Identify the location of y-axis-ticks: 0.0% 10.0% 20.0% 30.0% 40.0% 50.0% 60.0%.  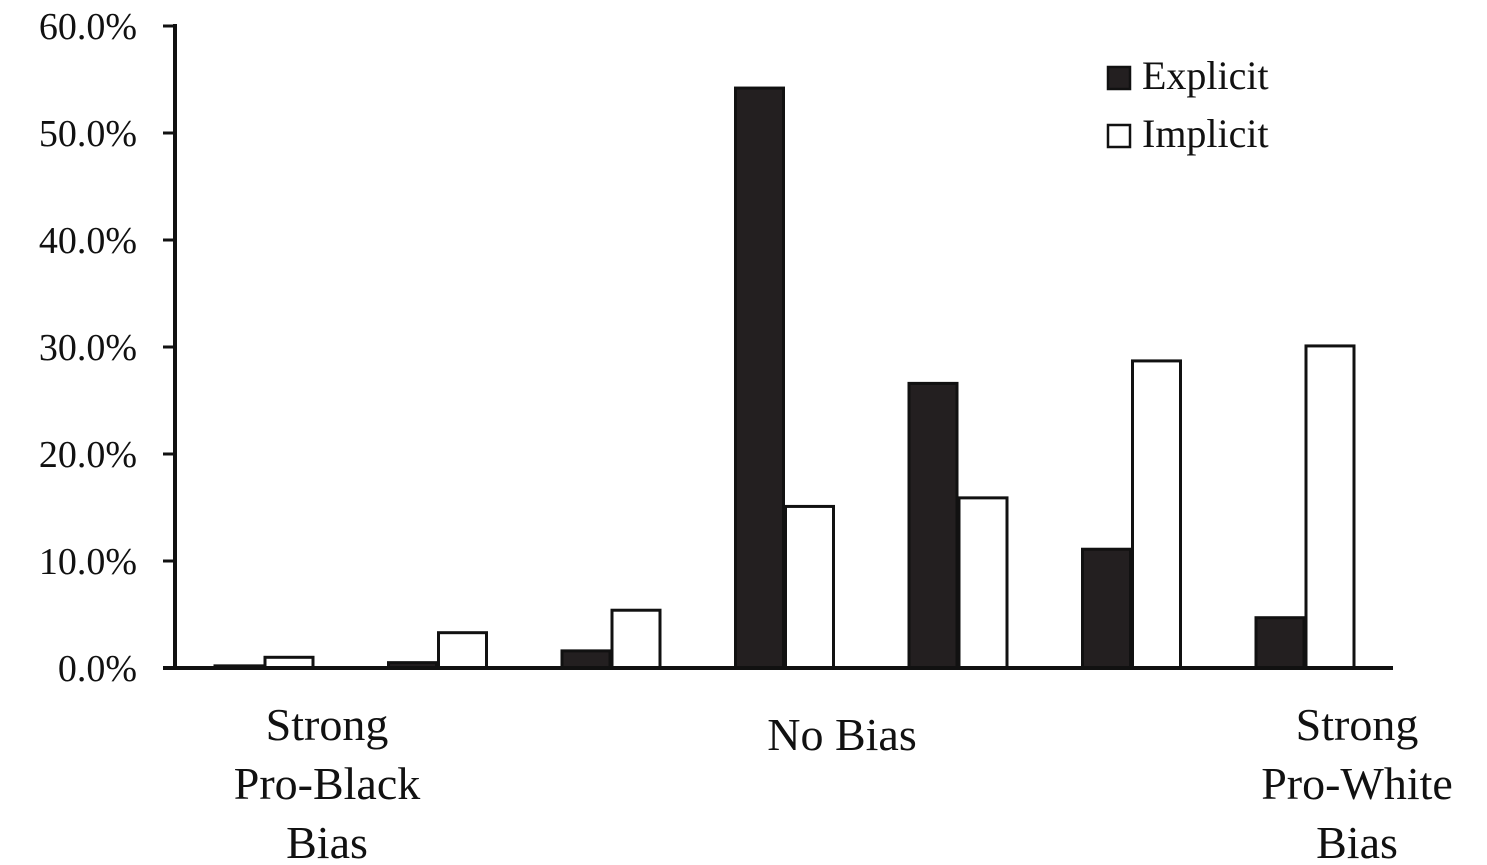
(107, 348).